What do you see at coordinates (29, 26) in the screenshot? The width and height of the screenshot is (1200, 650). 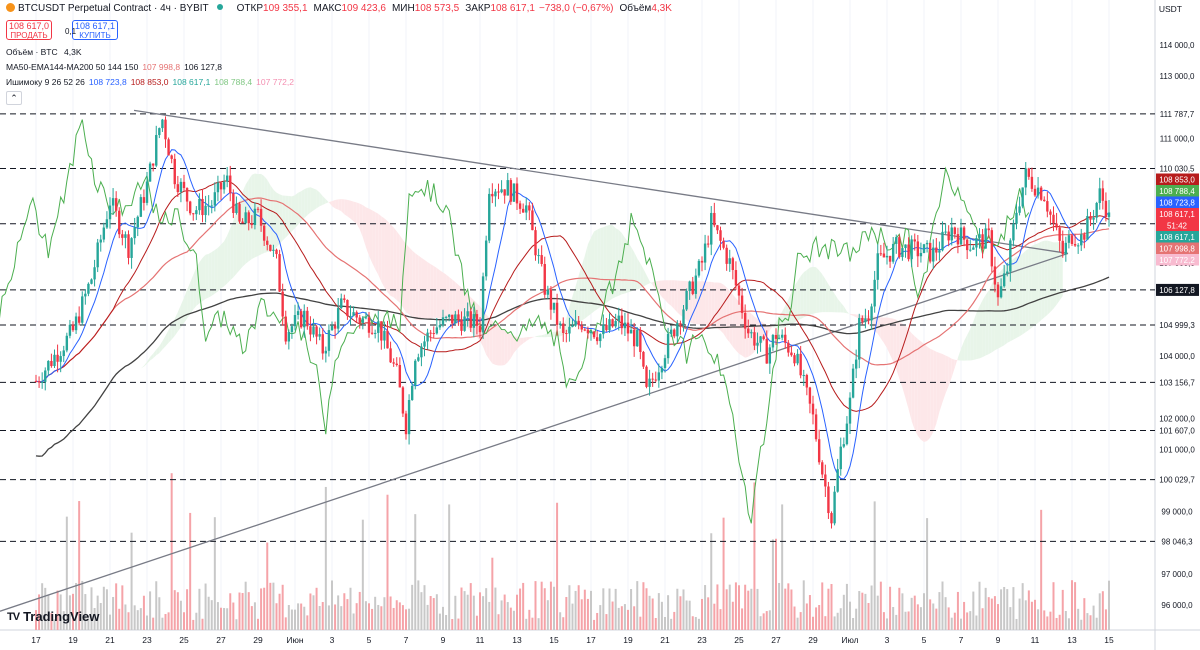 I see `sell-price: 108 617,0` at bounding box center [29, 26].